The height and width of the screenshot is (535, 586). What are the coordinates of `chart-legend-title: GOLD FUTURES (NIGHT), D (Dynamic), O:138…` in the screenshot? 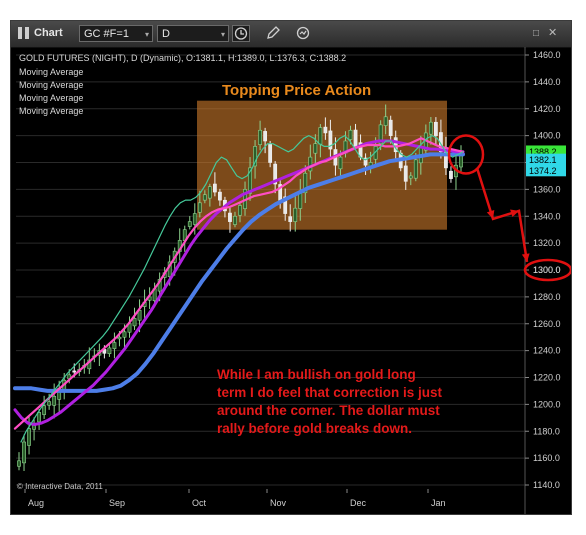 It's located at (183, 58).